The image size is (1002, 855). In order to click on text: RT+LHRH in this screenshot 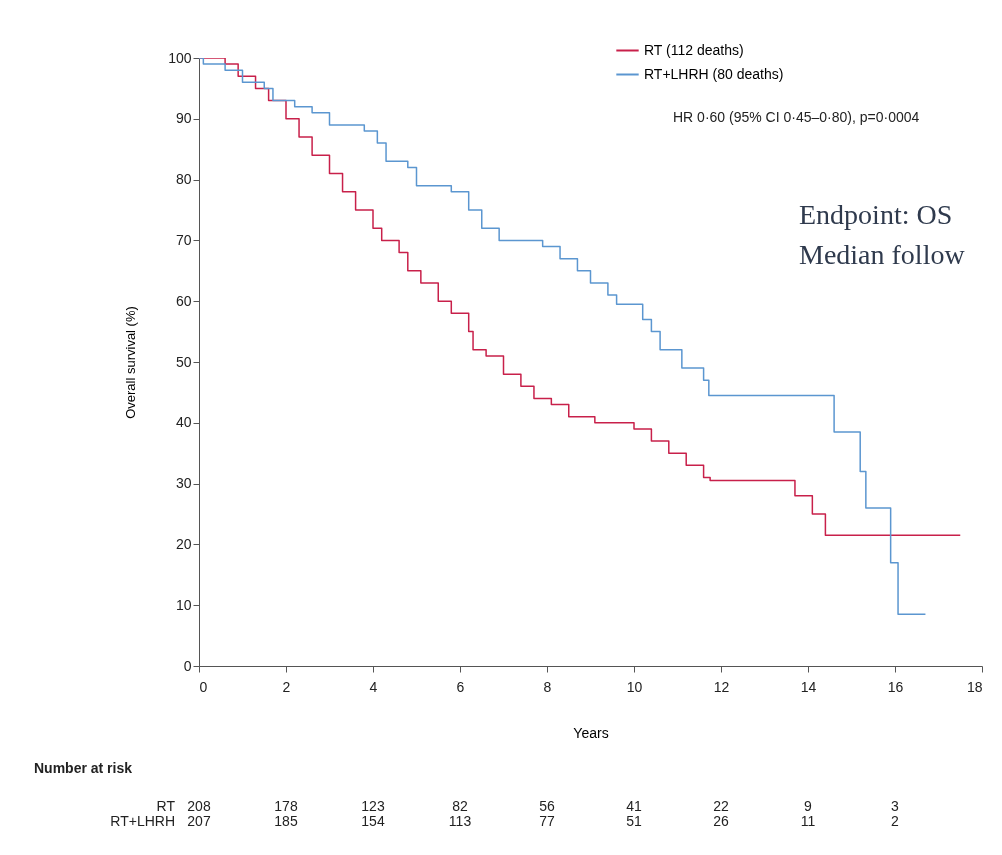, I will do `click(142, 820)`.